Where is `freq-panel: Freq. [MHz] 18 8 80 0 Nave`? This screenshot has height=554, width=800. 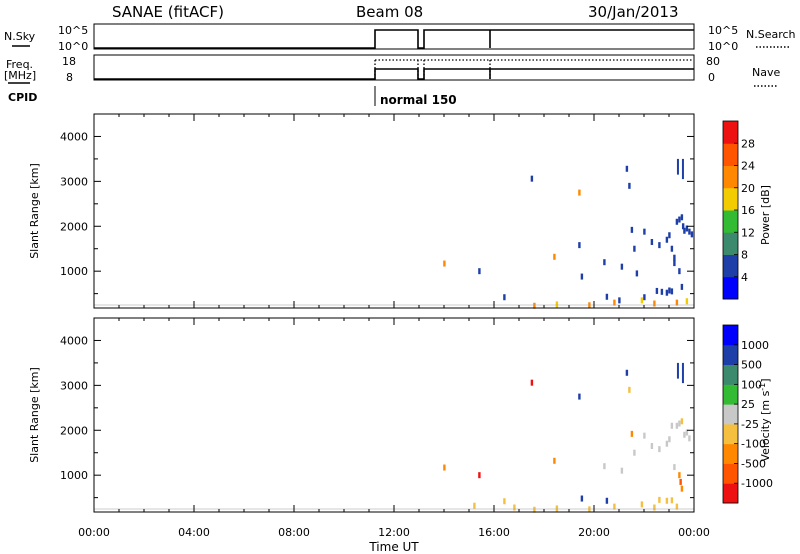
freq-panel: Freq. [MHz] 18 8 80 0 Nave is located at coordinates (392, 70).